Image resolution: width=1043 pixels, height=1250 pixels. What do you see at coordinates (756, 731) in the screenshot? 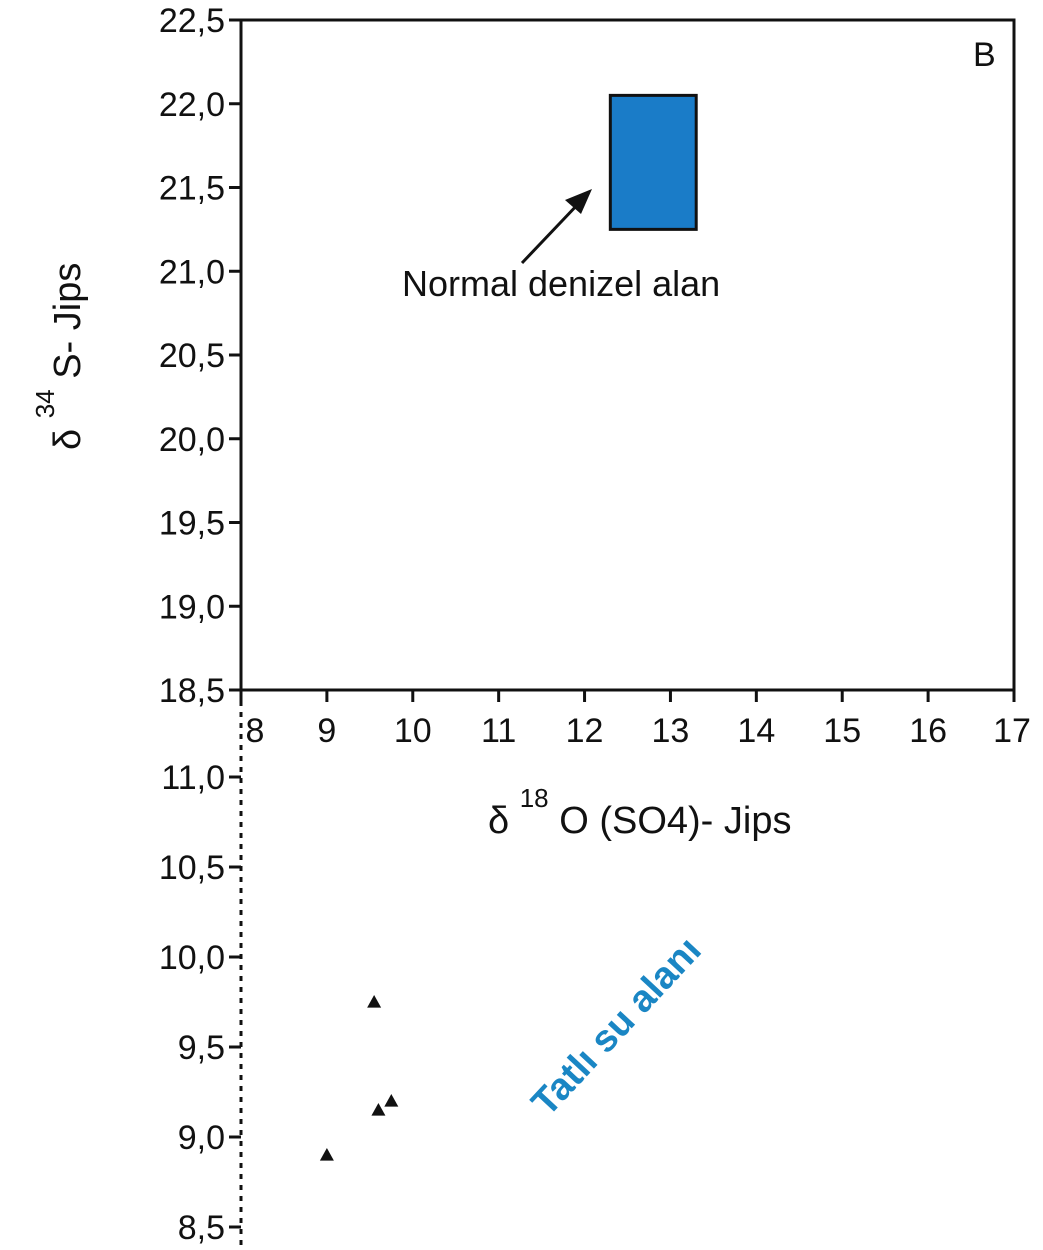
I see `x-tick-label: 14` at bounding box center [756, 731].